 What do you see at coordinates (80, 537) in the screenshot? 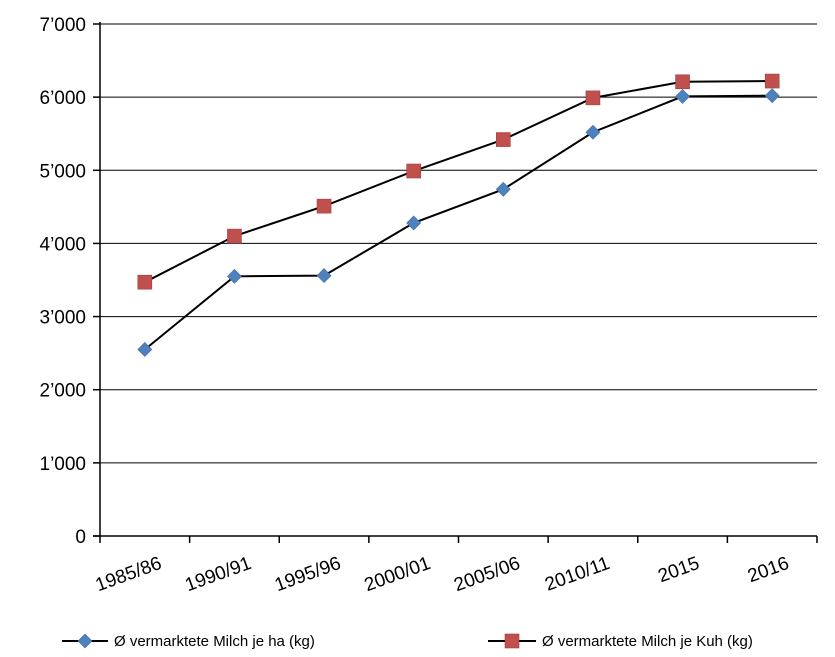
I see `y-tick-label-0: 0` at bounding box center [80, 537].